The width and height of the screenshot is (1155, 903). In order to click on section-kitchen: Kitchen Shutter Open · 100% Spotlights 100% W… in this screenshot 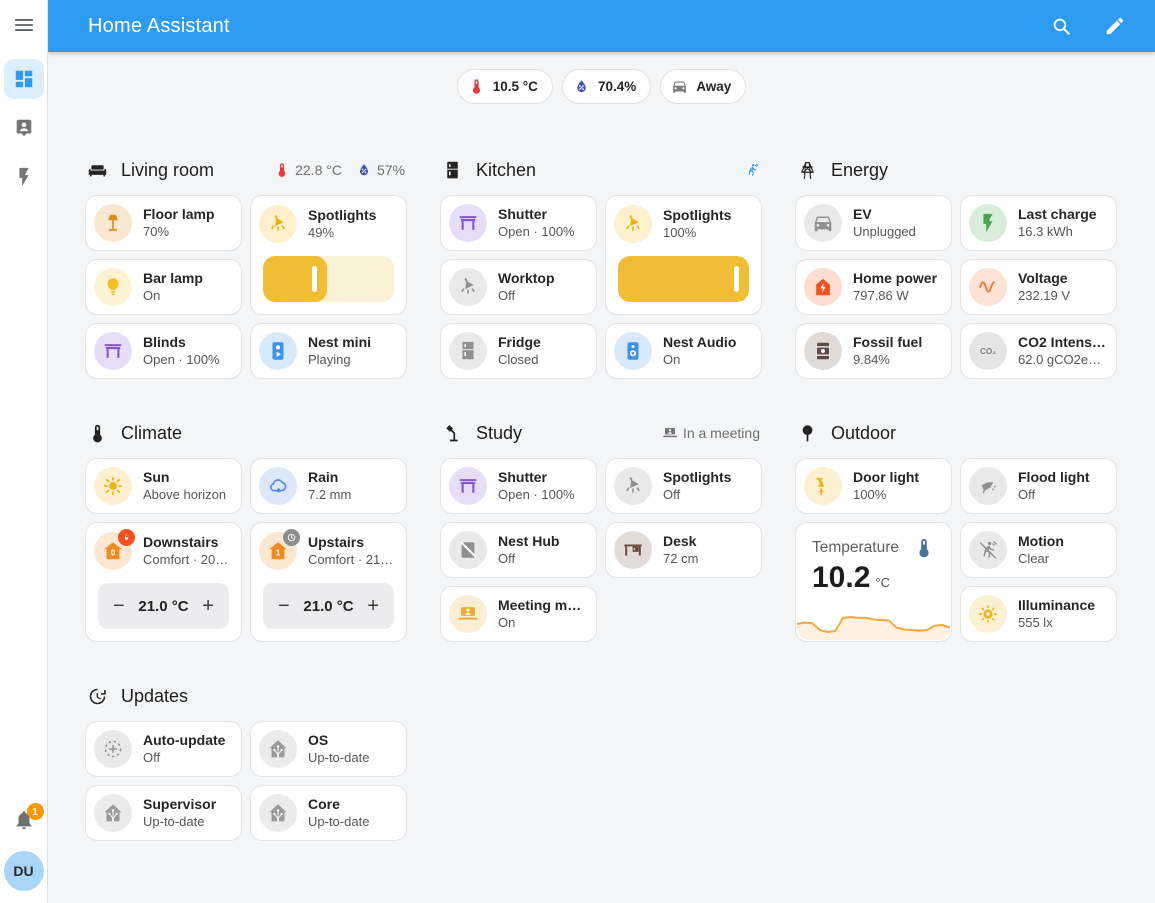, I will do `click(601, 268)`.